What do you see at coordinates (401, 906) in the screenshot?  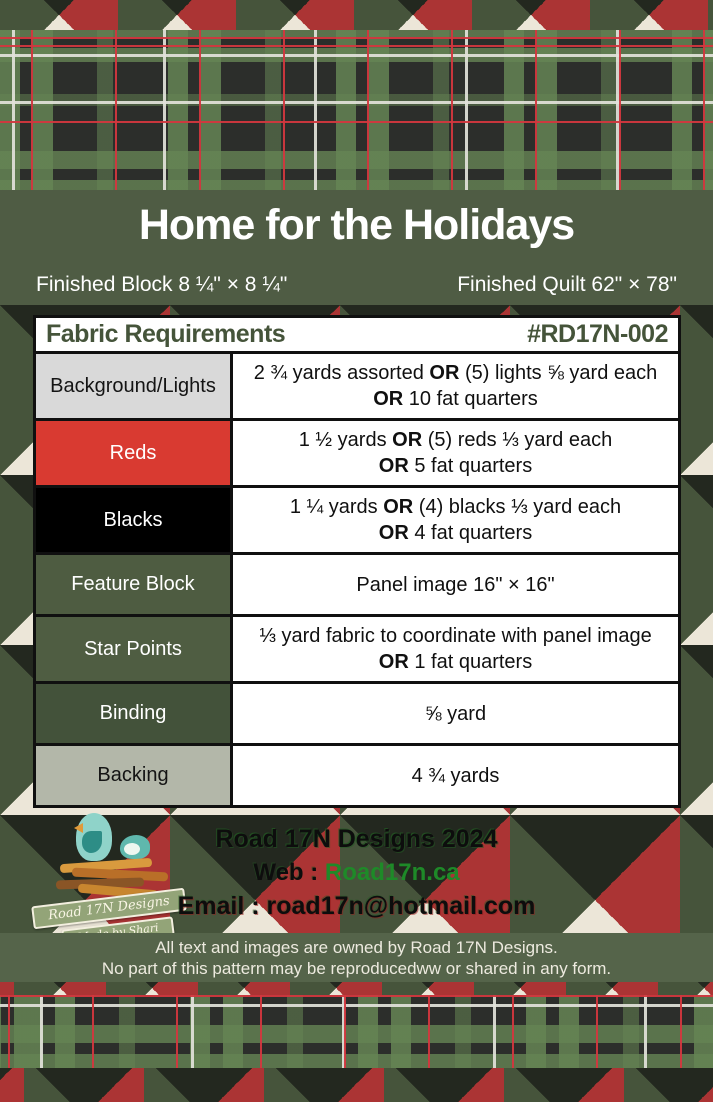 I see `email-address: road17n@hotmail.com` at bounding box center [401, 906].